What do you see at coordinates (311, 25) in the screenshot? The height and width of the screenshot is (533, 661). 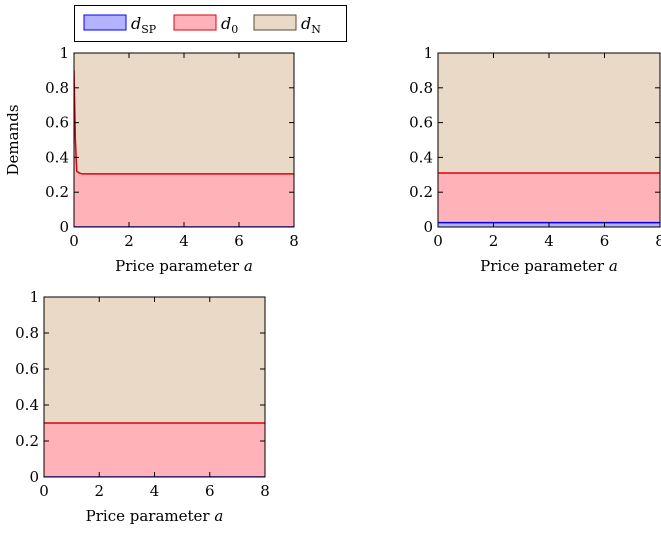 I see `legend-label-d_N: dN` at bounding box center [311, 25].